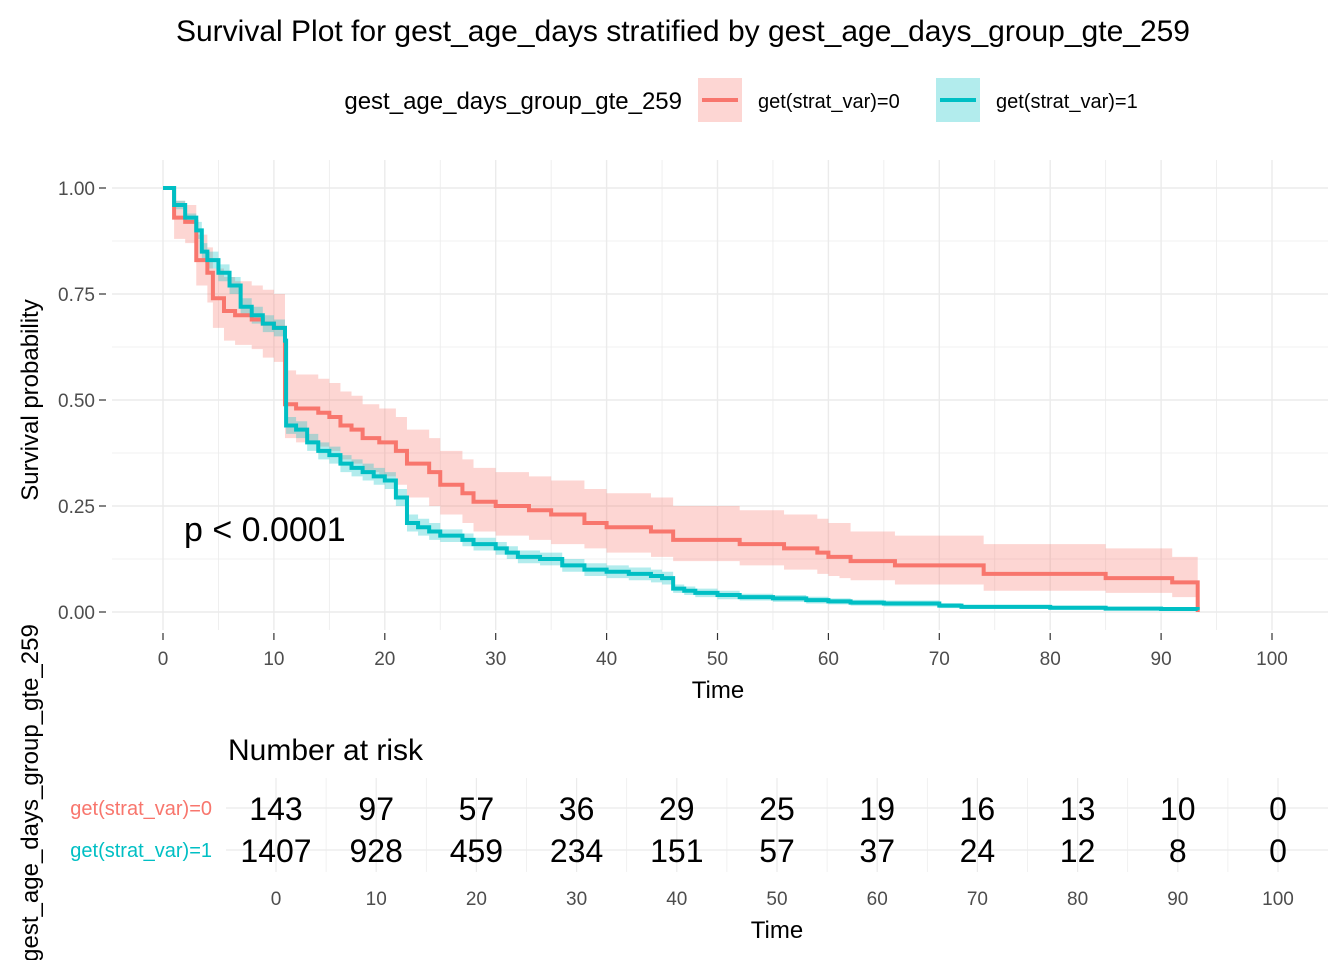 This screenshot has height=960, width=1344. I want to click on risk-table-x-ticks: 0 10 20 30 40 50 60 70 80 90 100, so click(782, 899).